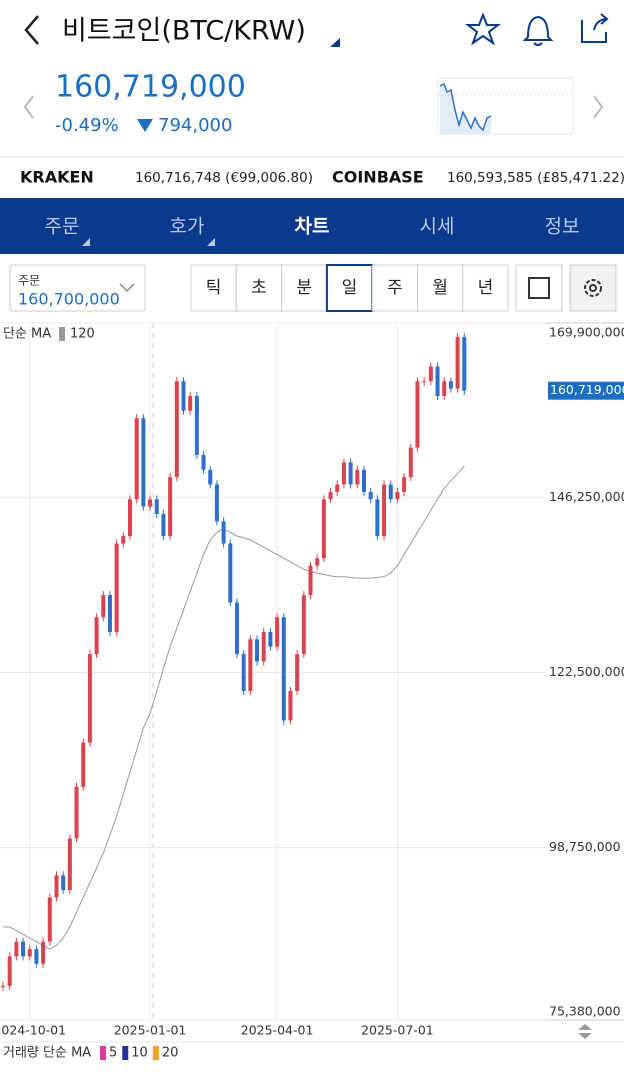 The image size is (624, 1080). I want to click on exchange-name: KRAKEN, so click(57, 177).